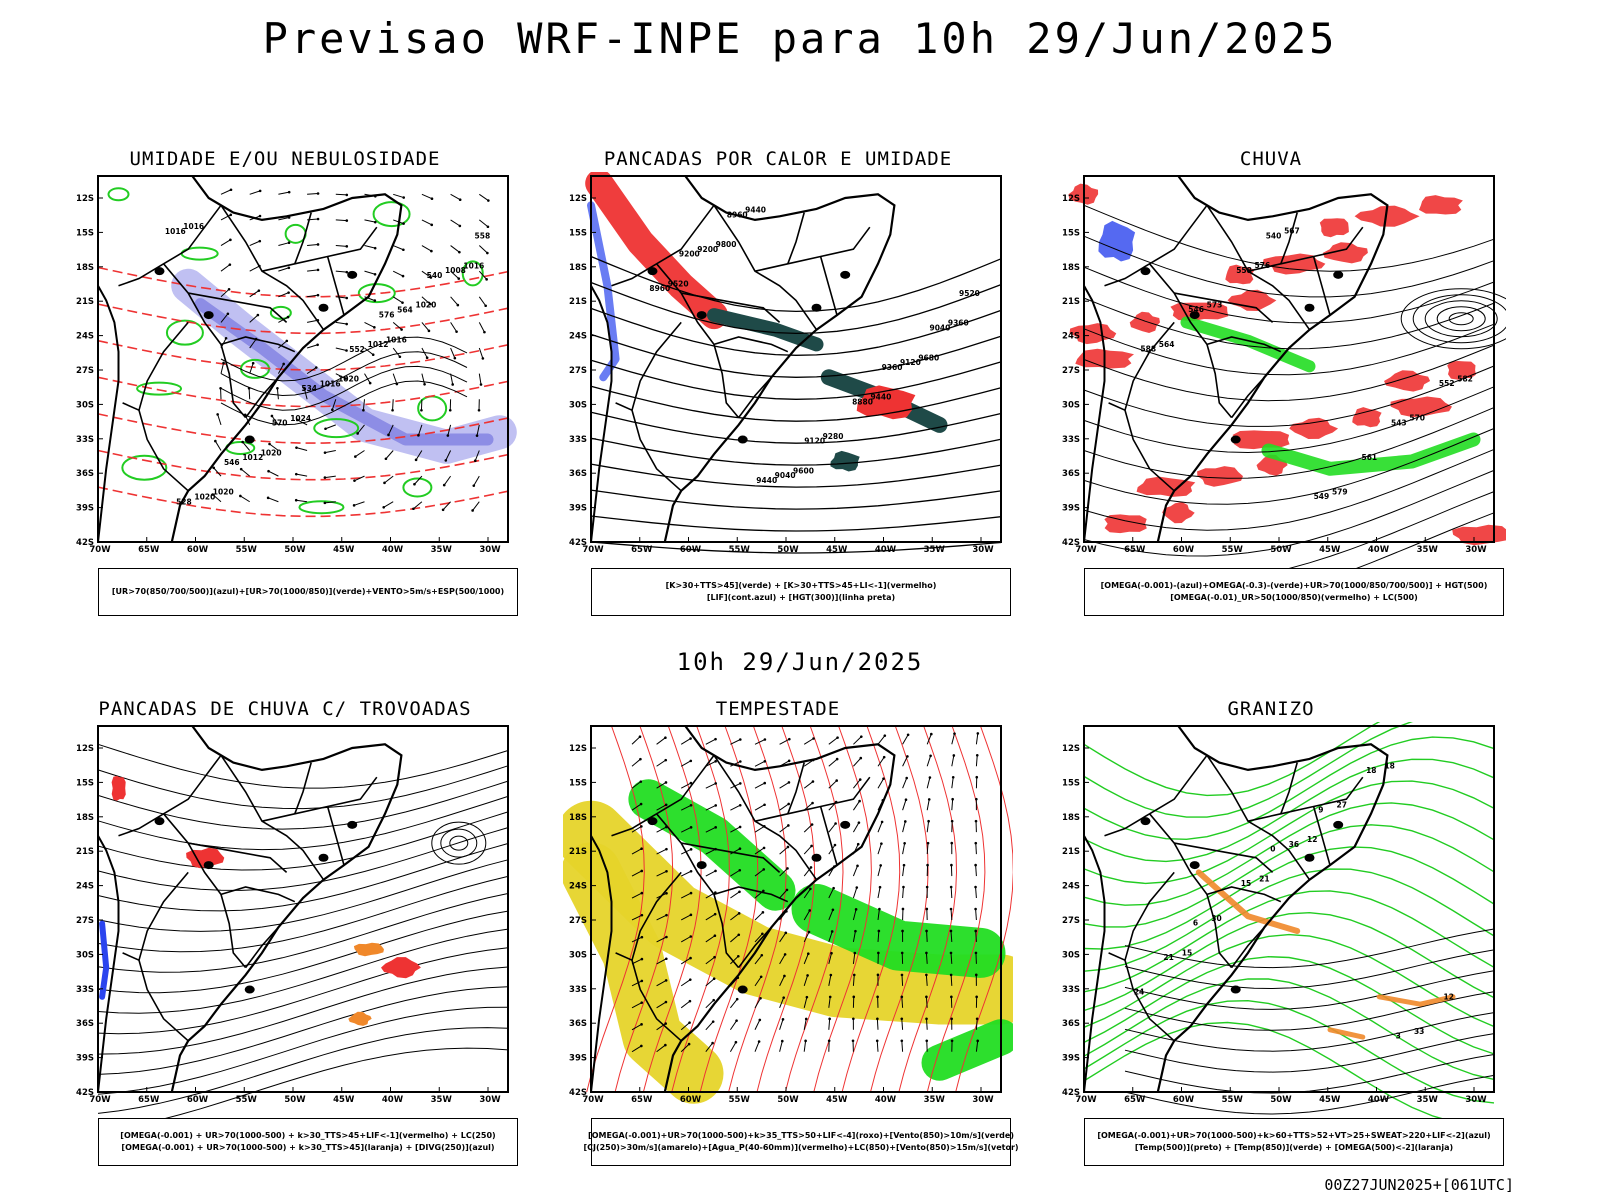  I want to click on contour-label: 15, so click(1246, 883).